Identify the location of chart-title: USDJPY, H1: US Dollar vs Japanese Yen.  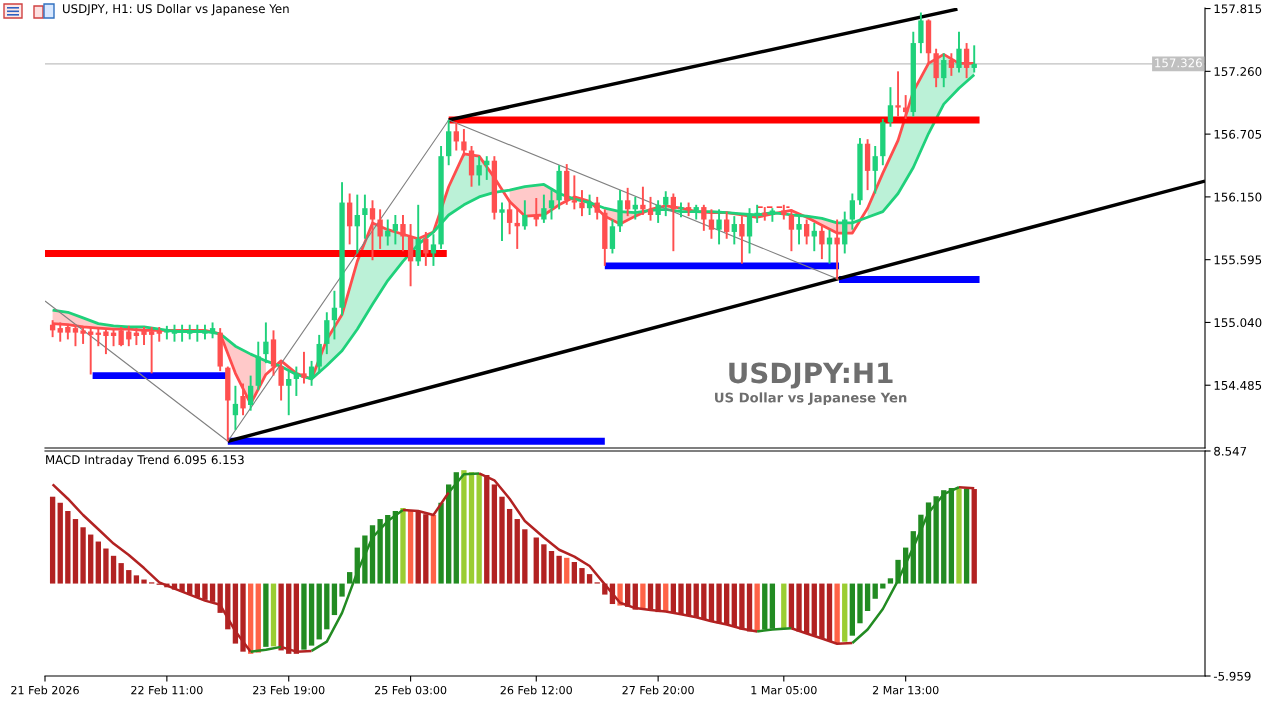
(176, 10).